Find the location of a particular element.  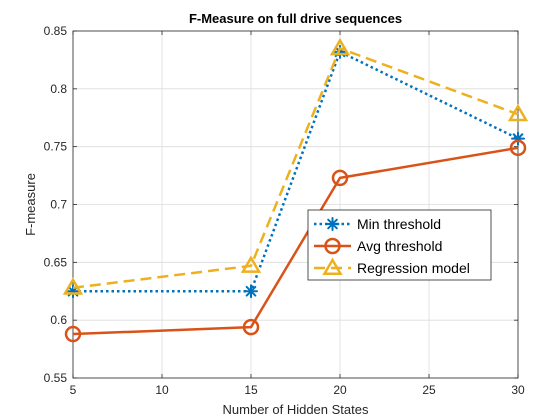

y-tick-label: 0.6 is located at coordinates (58, 320).